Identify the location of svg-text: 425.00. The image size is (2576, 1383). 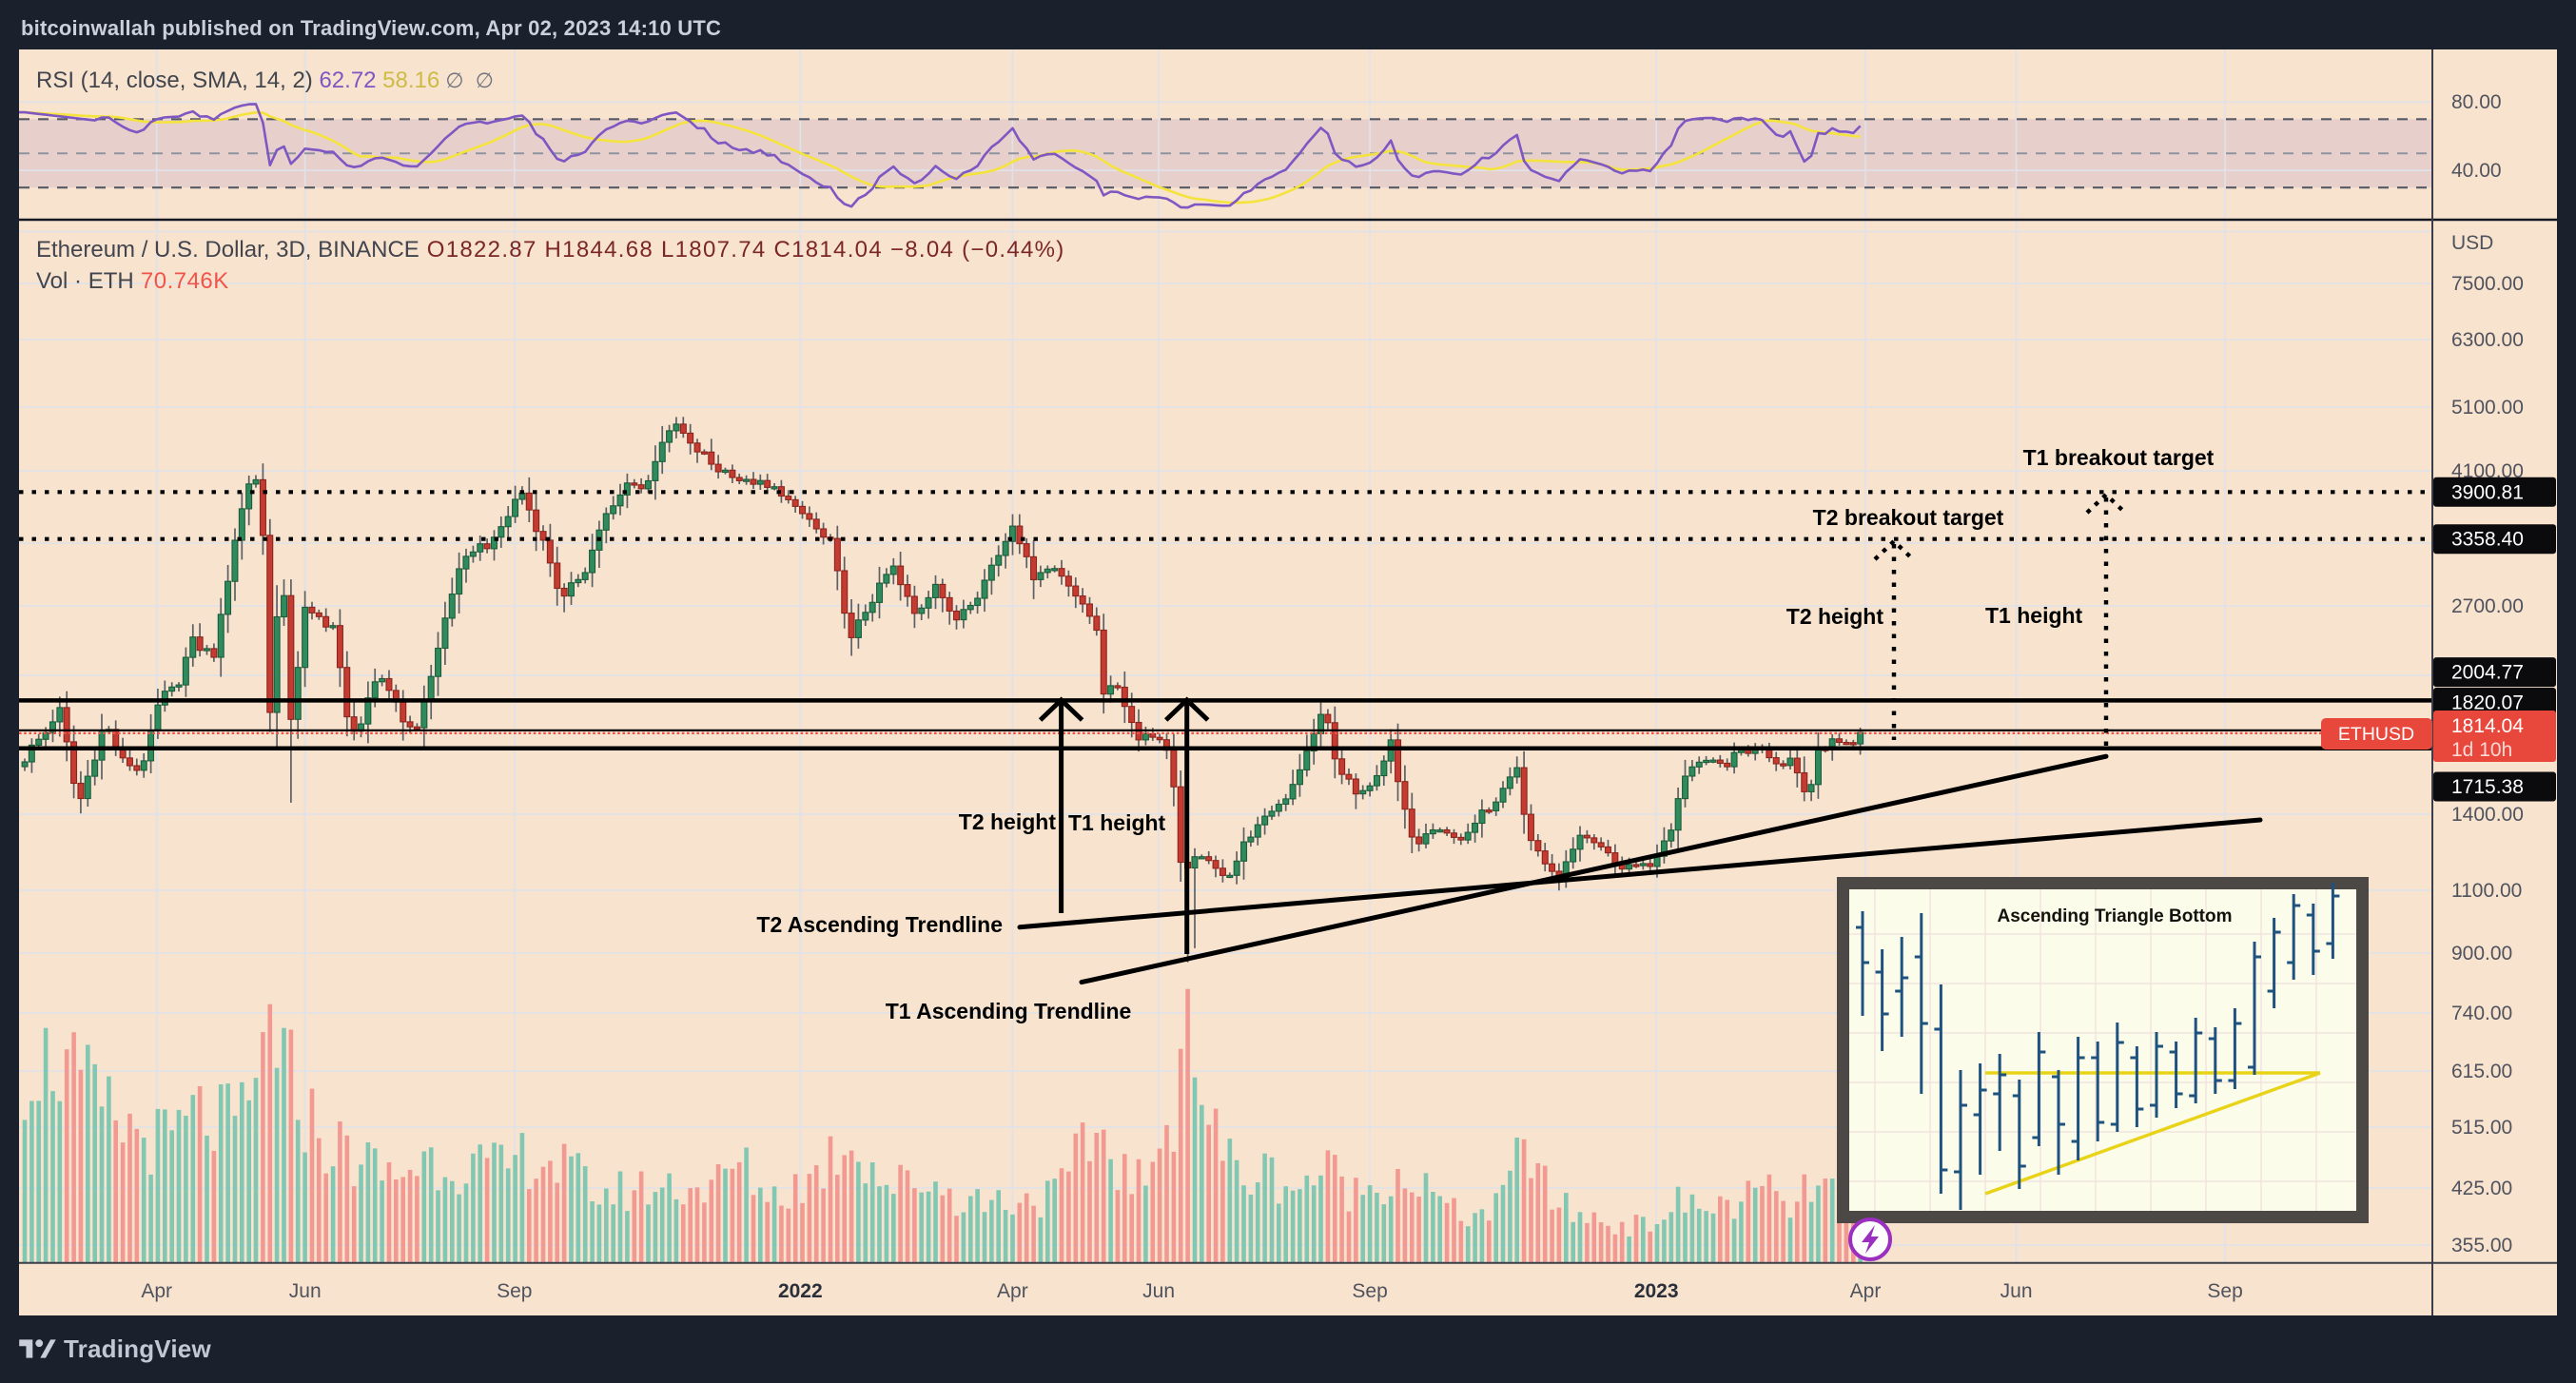
(2482, 1188).